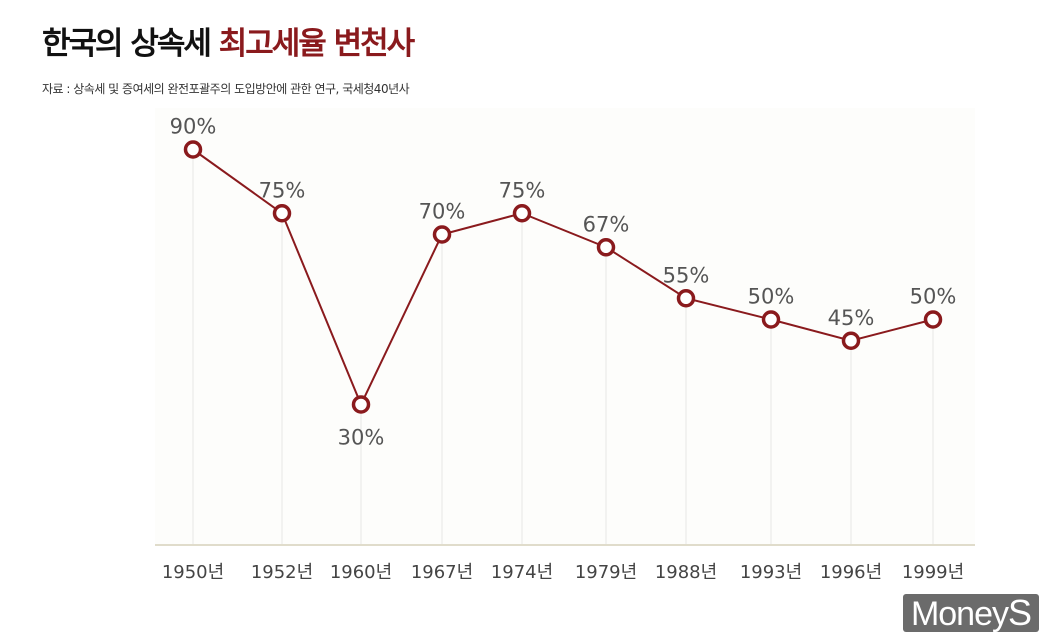  I want to click on x-tick-label: 1950년, so click(193, 572).